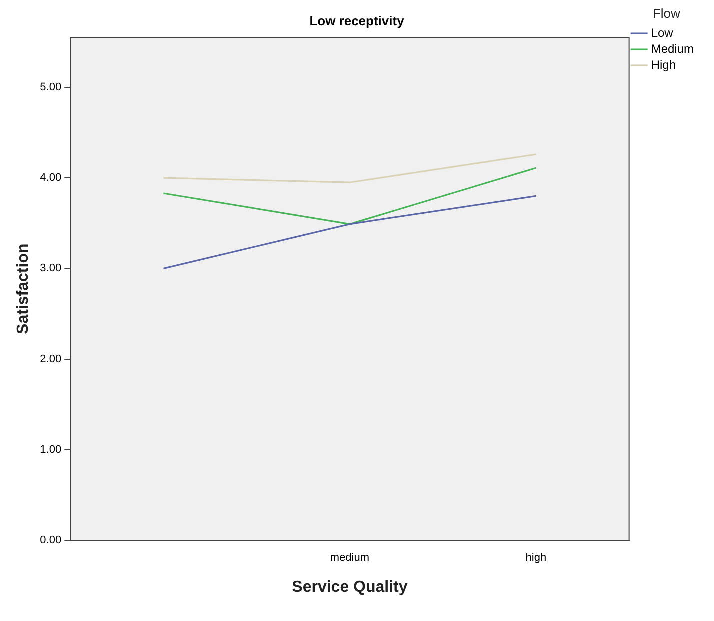 Image resolution: width=714 pixels, height=621 pixels. I want to click on legend-label: High, so click(663, 65).